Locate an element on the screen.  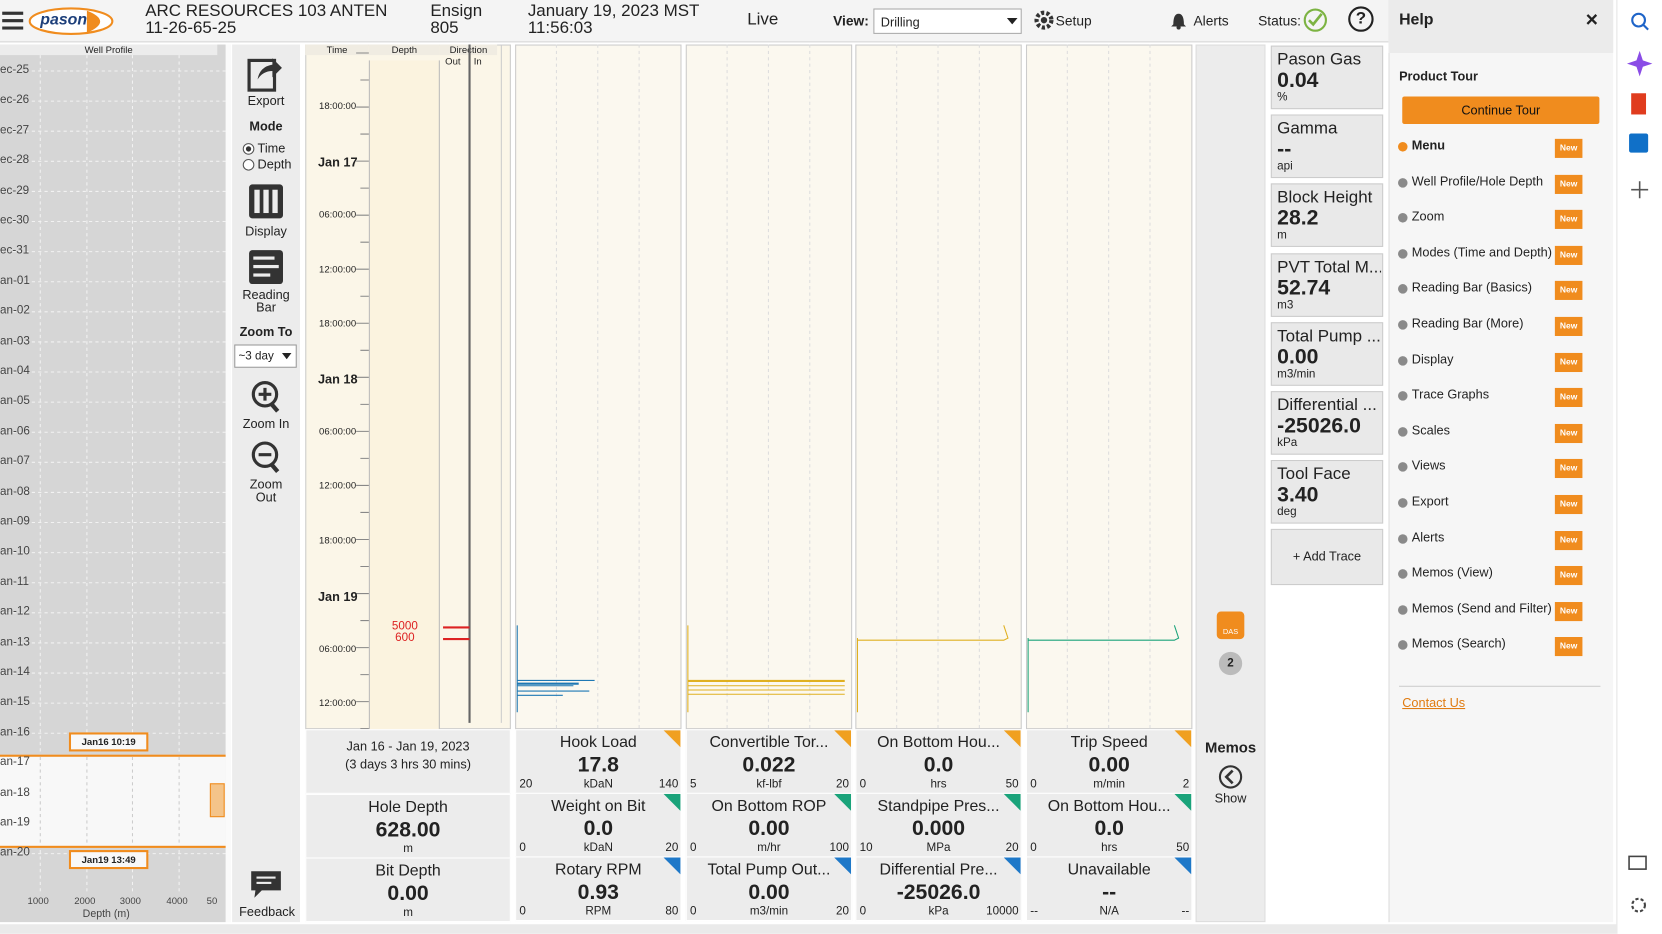
tour-item: Memos (View) is located at coordinates (1452, 572).